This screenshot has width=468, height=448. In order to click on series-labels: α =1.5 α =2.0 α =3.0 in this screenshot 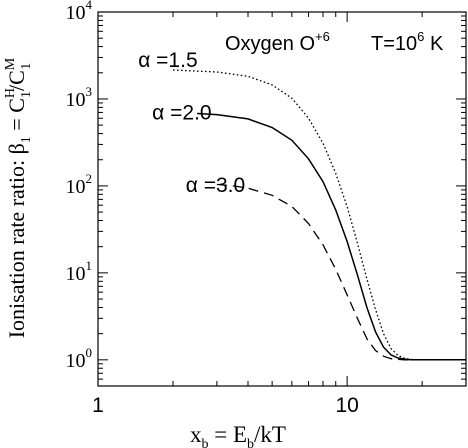, I will do `click(191, 123)`.